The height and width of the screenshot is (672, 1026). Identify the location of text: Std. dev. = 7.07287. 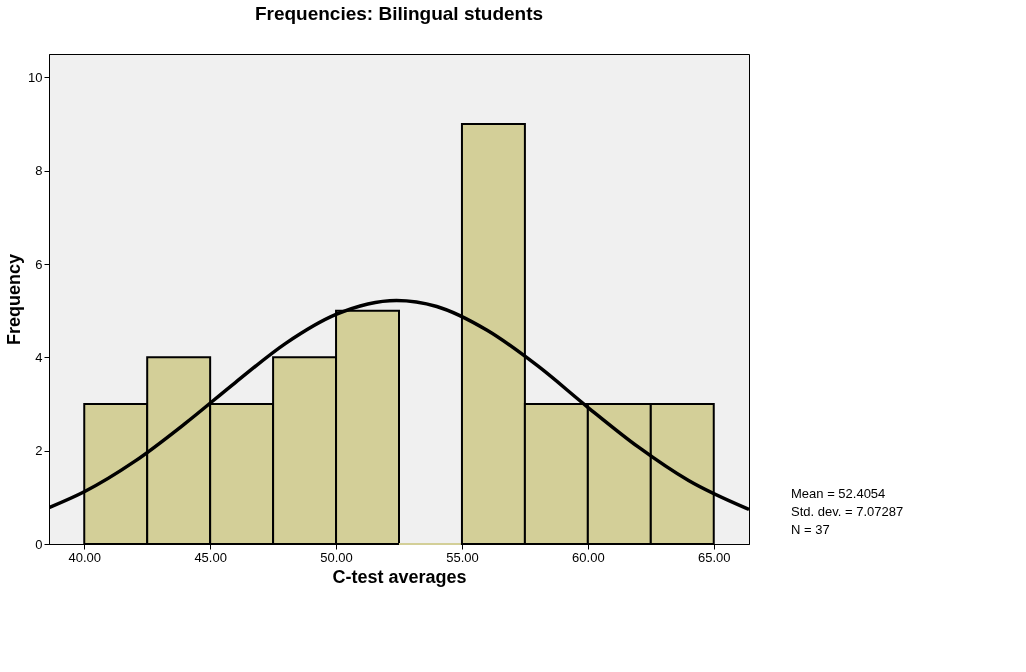
(847, 511).